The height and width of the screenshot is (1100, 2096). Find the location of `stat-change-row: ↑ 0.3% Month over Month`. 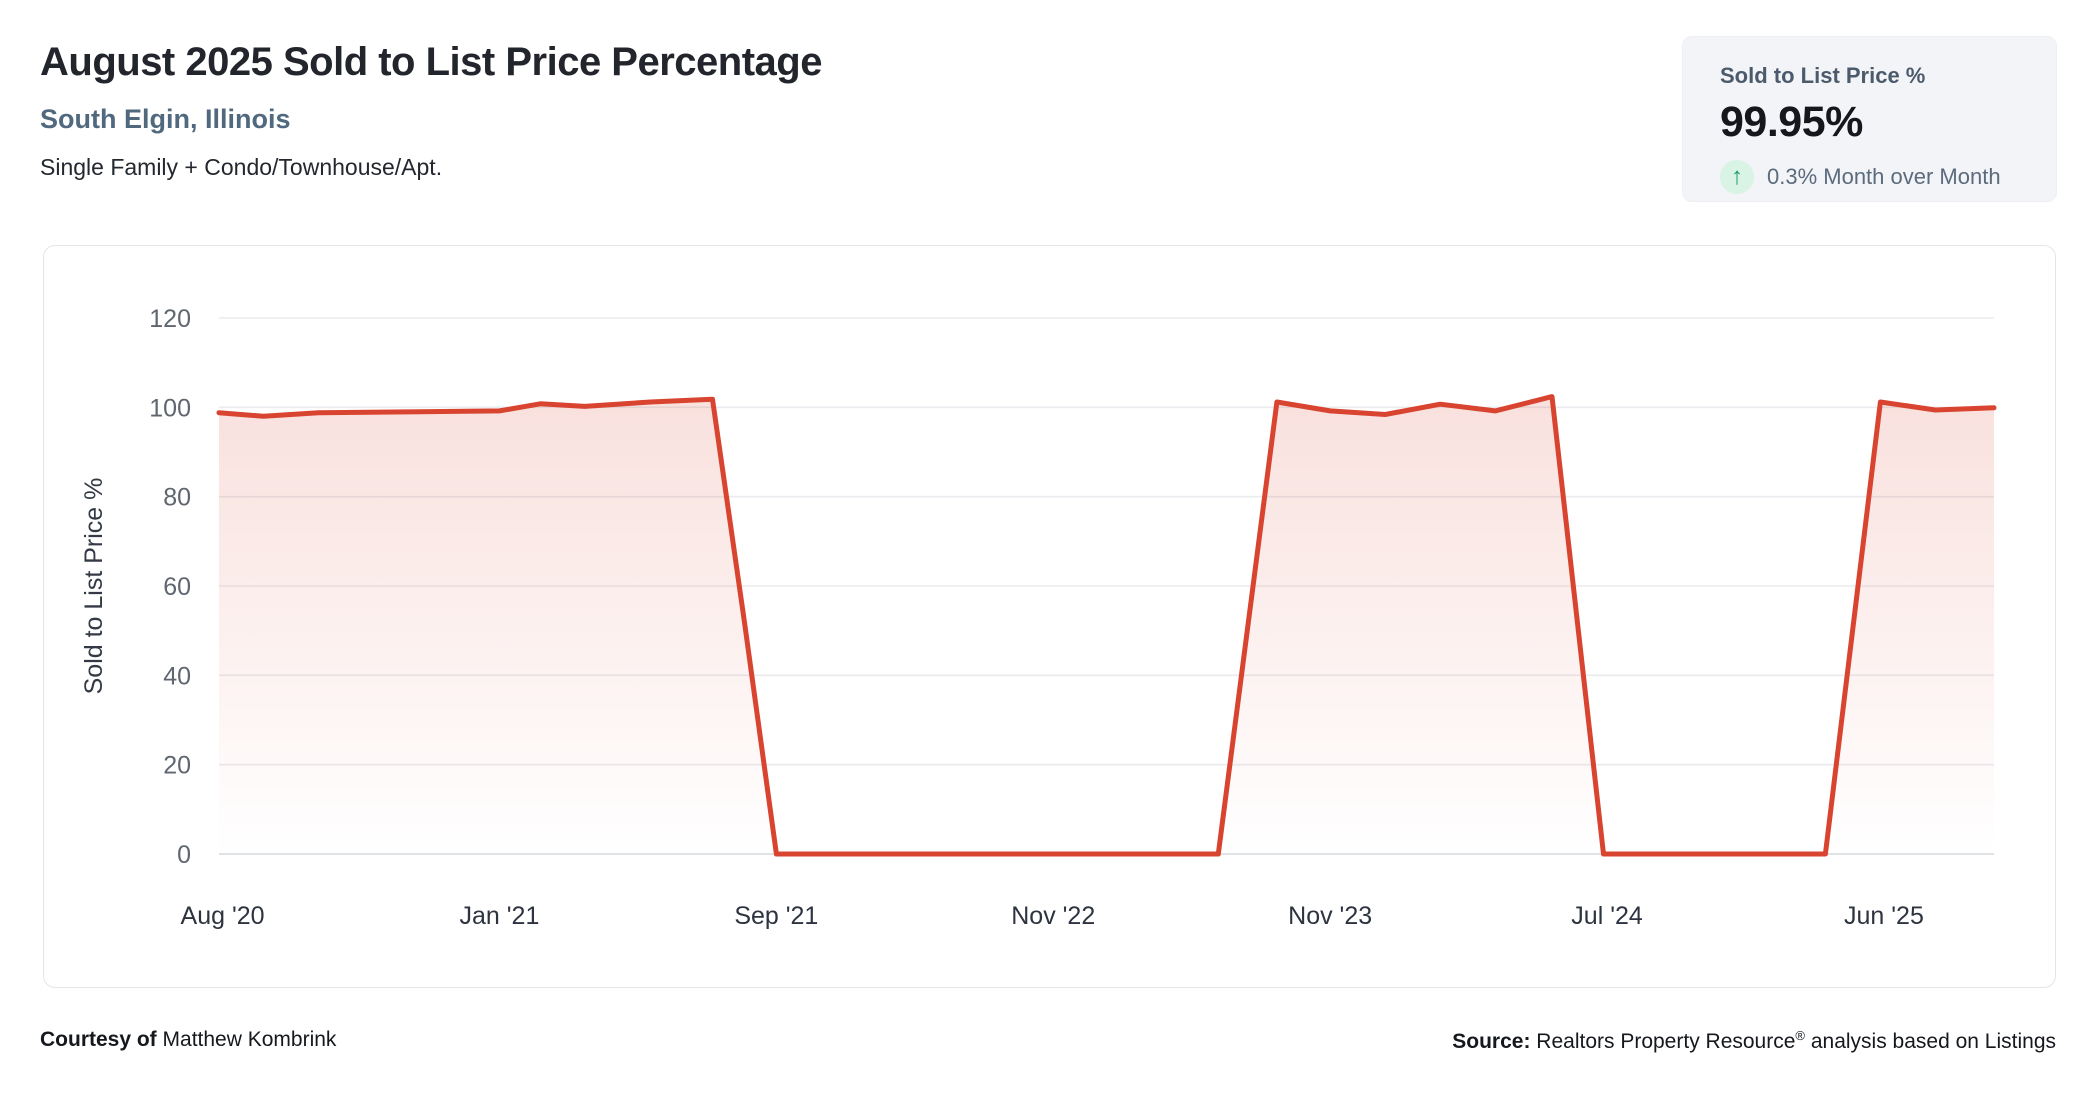

stat-change-row: ↑ 0.3% Month over Month is located at coordinates (1888, 177).